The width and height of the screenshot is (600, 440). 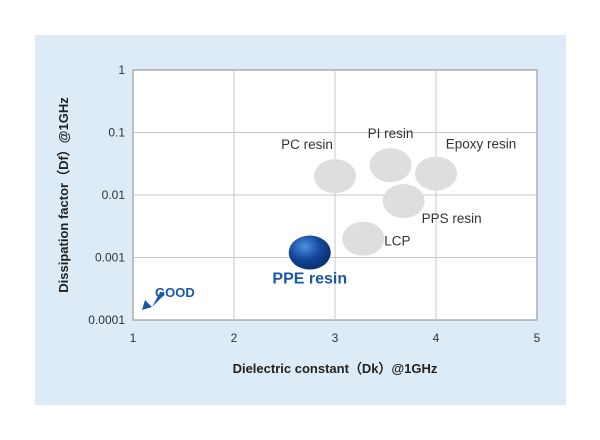 I want to click on label-pps-resin: PPS resin, so click(x=452, y=218).